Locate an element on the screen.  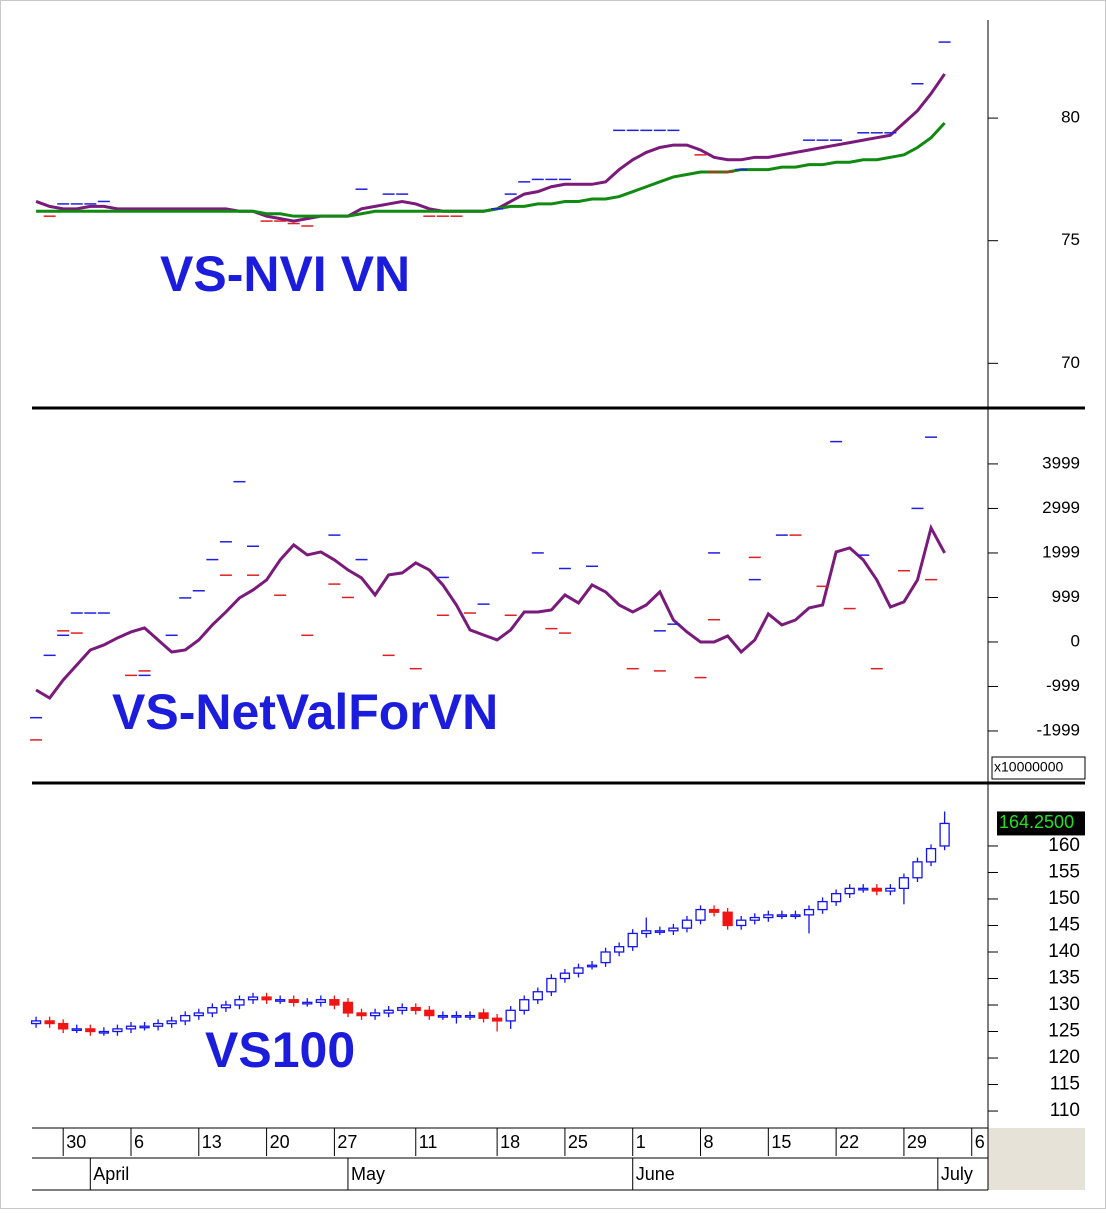
line-series is located at coordinates (490, 611).